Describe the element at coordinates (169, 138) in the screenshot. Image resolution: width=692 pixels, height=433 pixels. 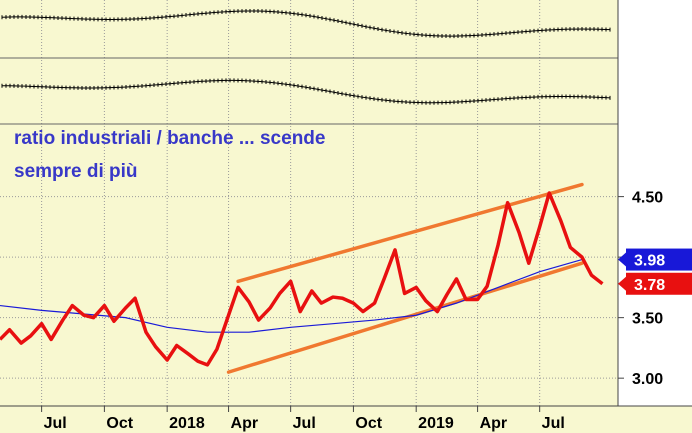
I see `annotation-line-1: ratio industriali / banche ... scende` at that location.